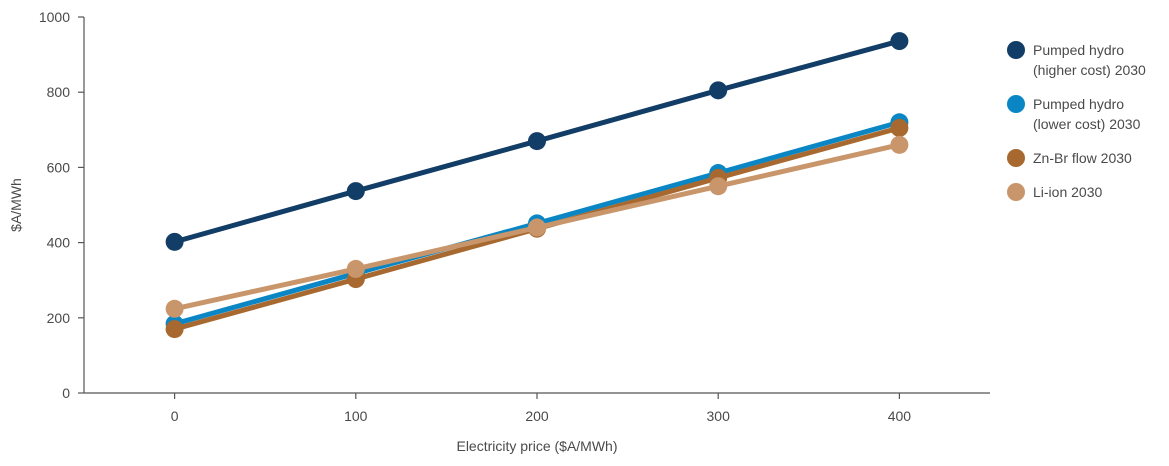 Image resolution: width=1169 pixels, height=466 pixels. Describe the element at coordinates (175, 416) in the screenshot. I see `x-tick-label: 0` at that location.